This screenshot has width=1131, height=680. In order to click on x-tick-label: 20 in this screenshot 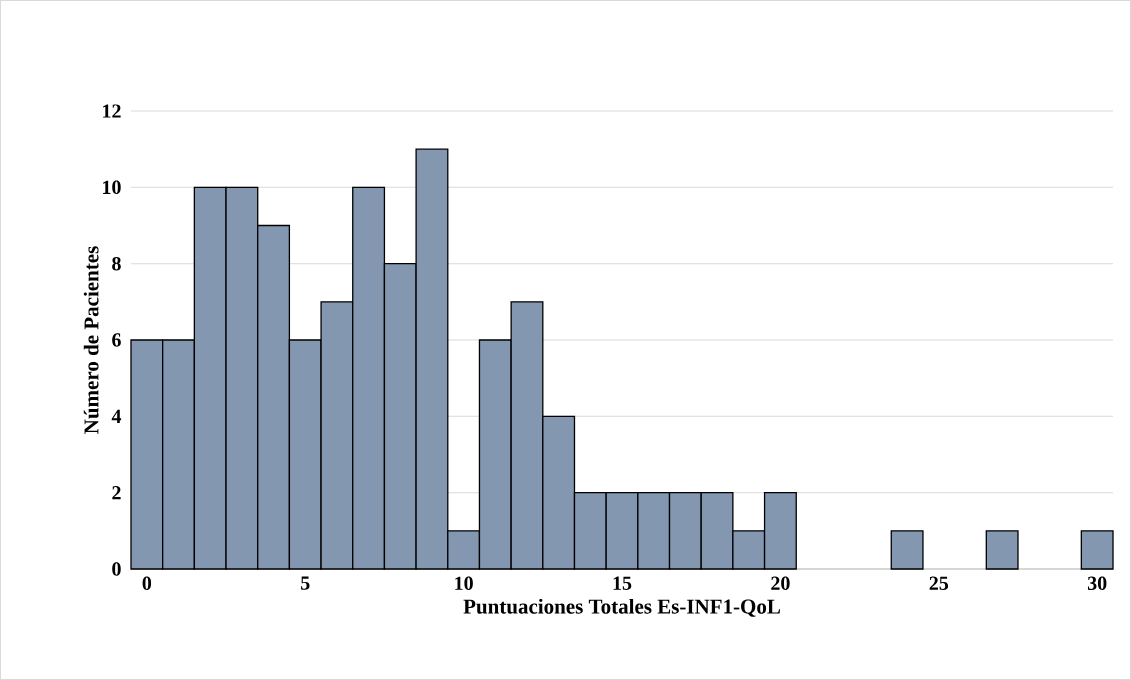, I will do `click(780, 583)`.